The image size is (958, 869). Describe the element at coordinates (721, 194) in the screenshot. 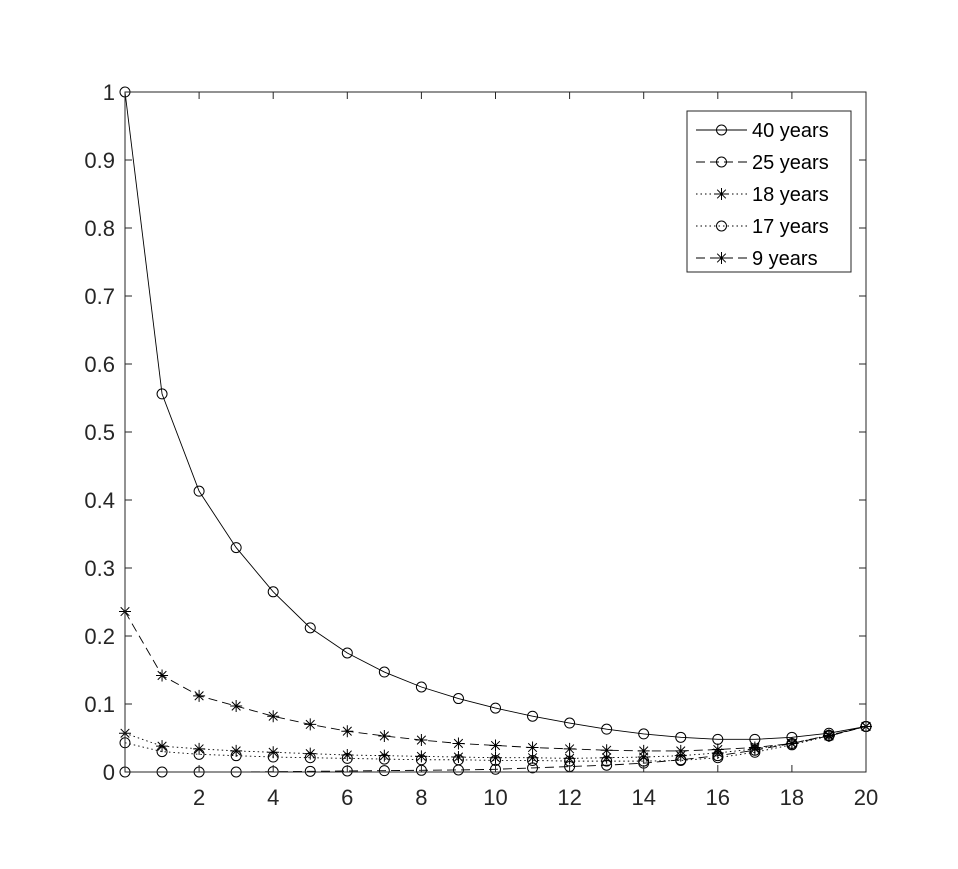

I see `legend-marker-2-glyph` at that location.